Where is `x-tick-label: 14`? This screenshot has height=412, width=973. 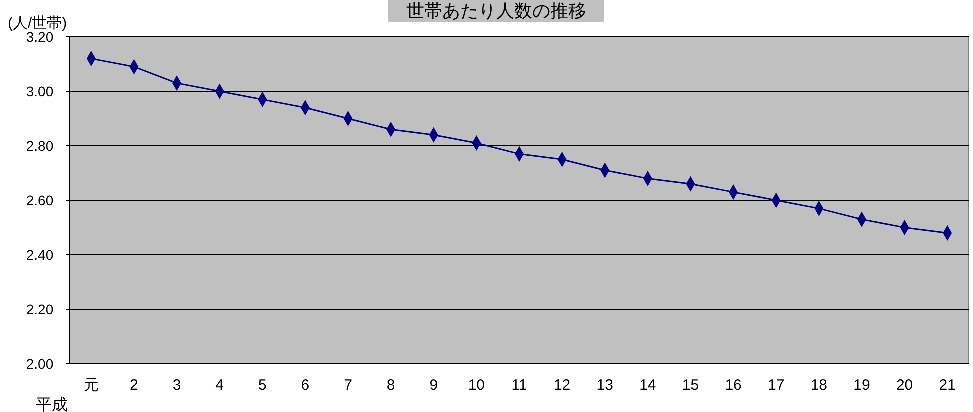 x-tick-label: 14 is located at coordinates (648, 385).